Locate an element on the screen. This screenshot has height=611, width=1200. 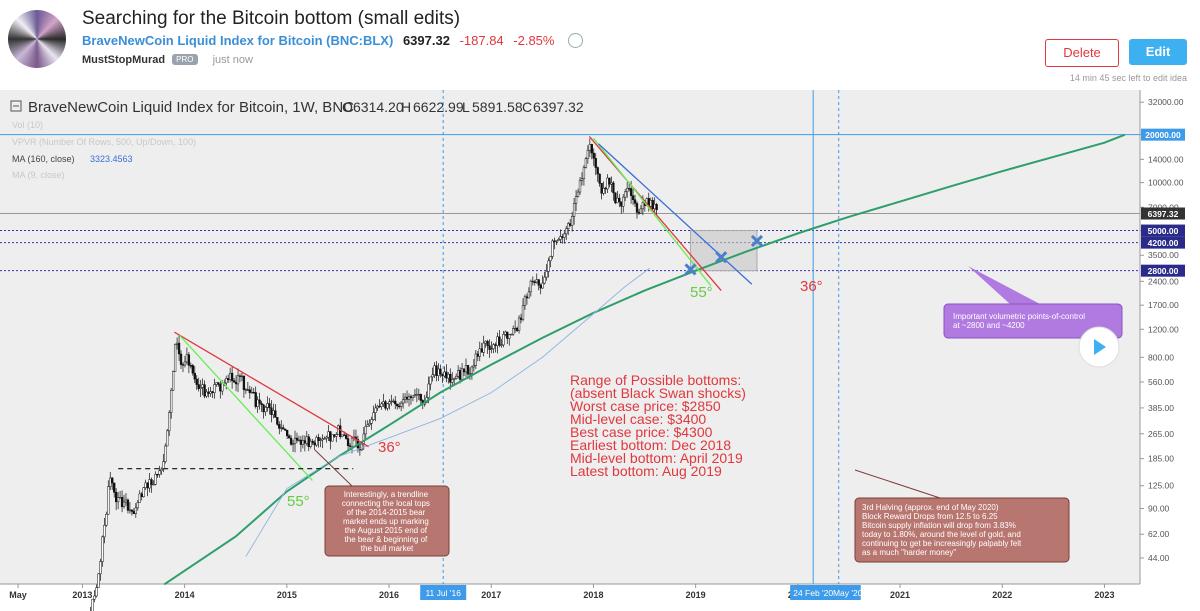
x-tick-label: 2014 is located at coordinates (185, 595).